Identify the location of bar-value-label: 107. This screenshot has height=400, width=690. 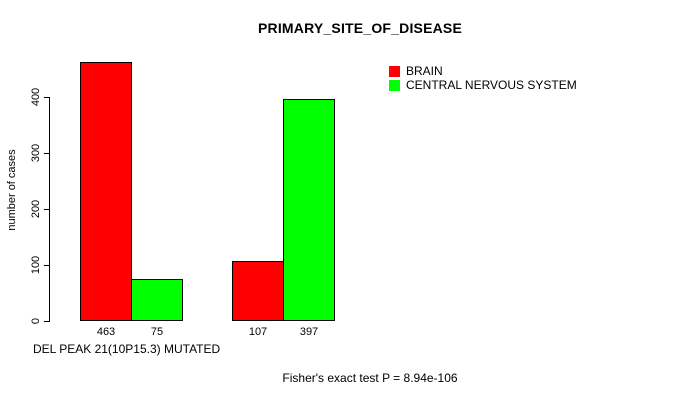
(258, 332).